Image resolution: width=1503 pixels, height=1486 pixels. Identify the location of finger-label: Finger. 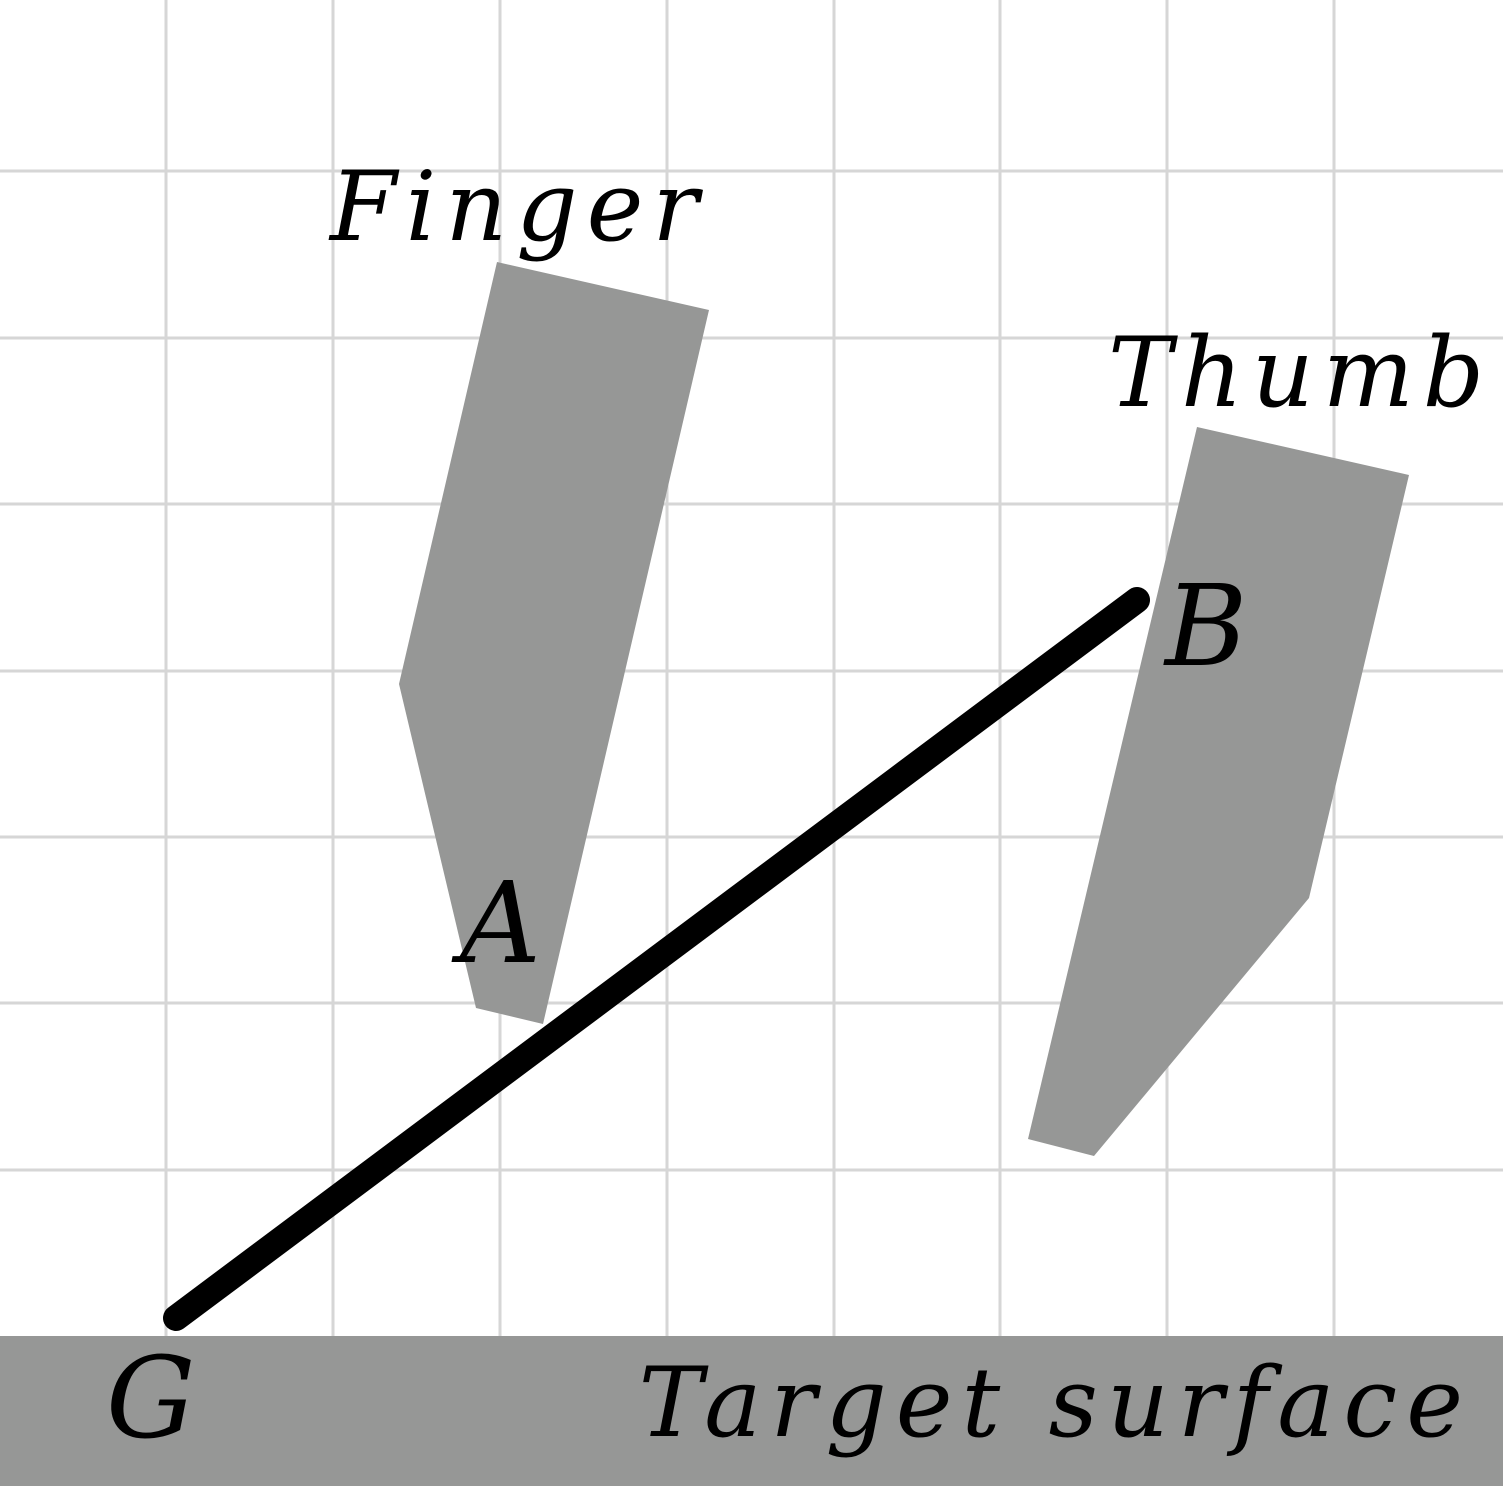
(517, 207).